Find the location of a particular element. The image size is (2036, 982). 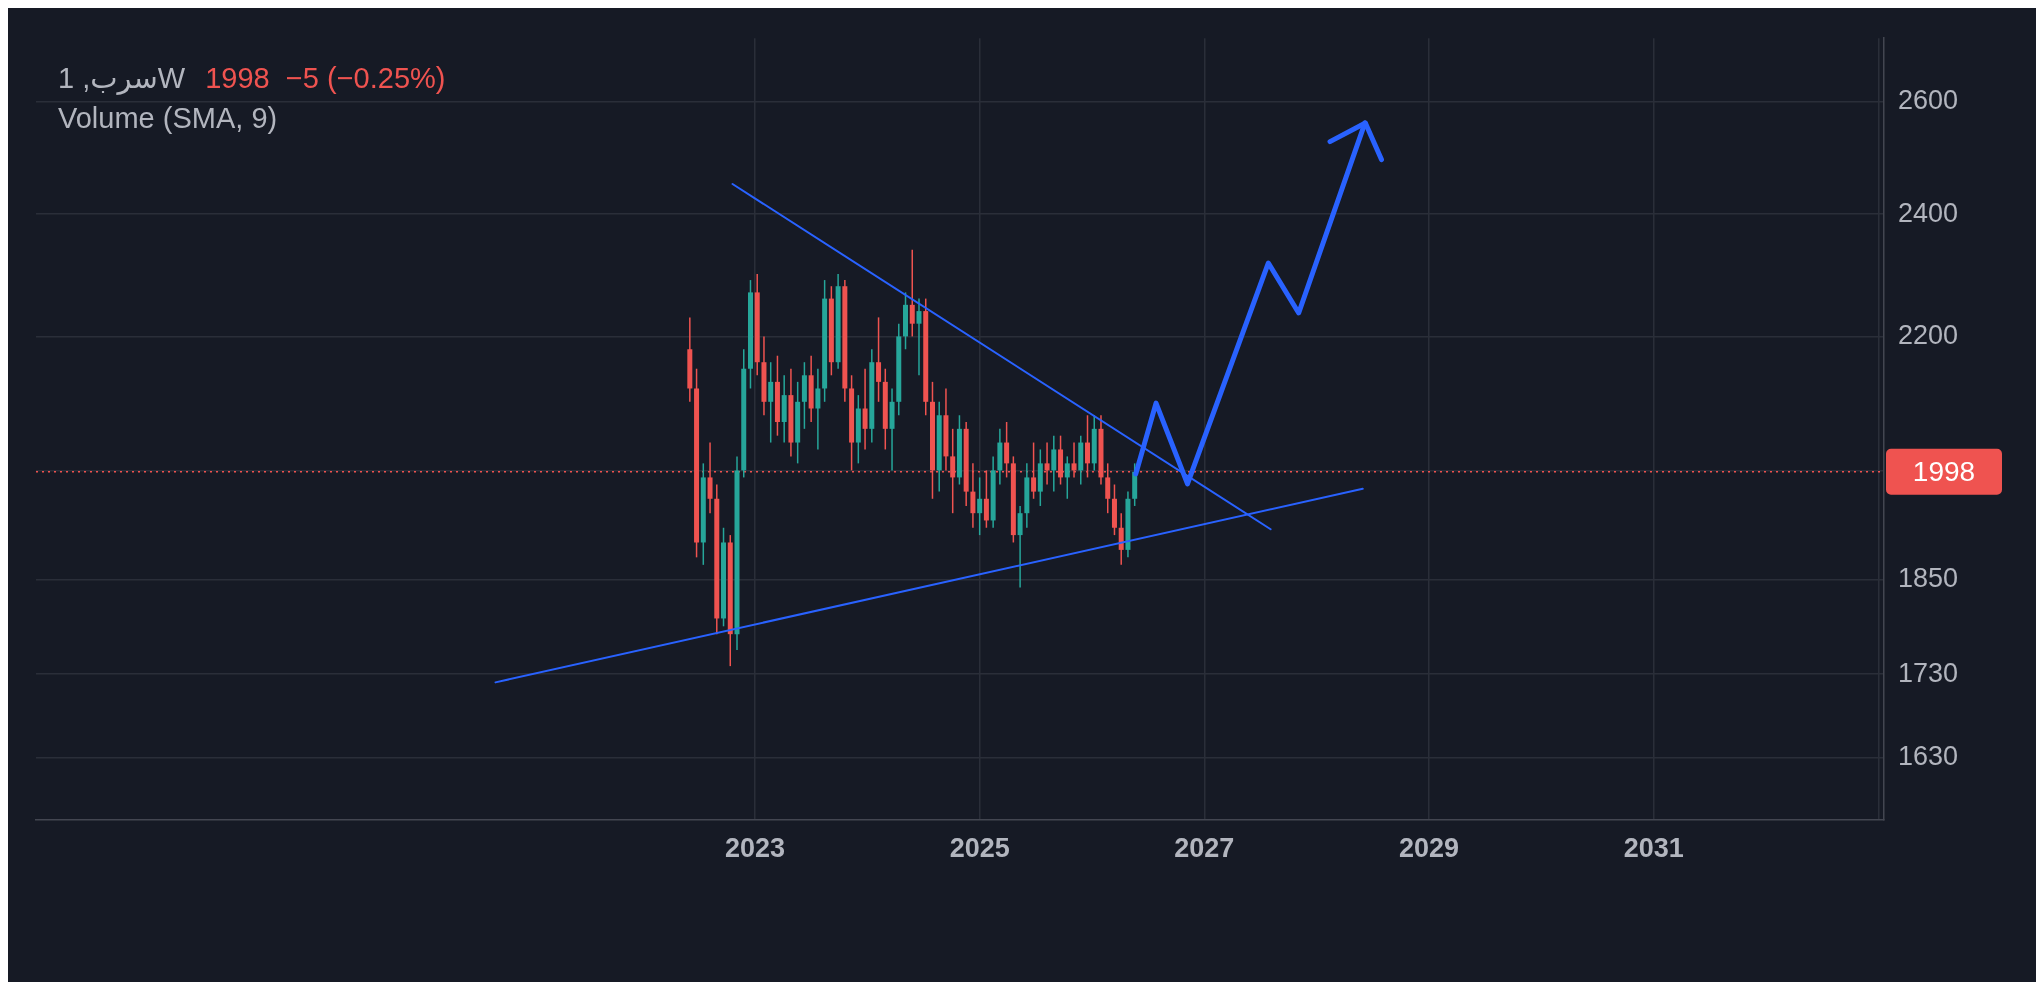

y-tick-label: 2600 is located at coordinates (1928, 100).